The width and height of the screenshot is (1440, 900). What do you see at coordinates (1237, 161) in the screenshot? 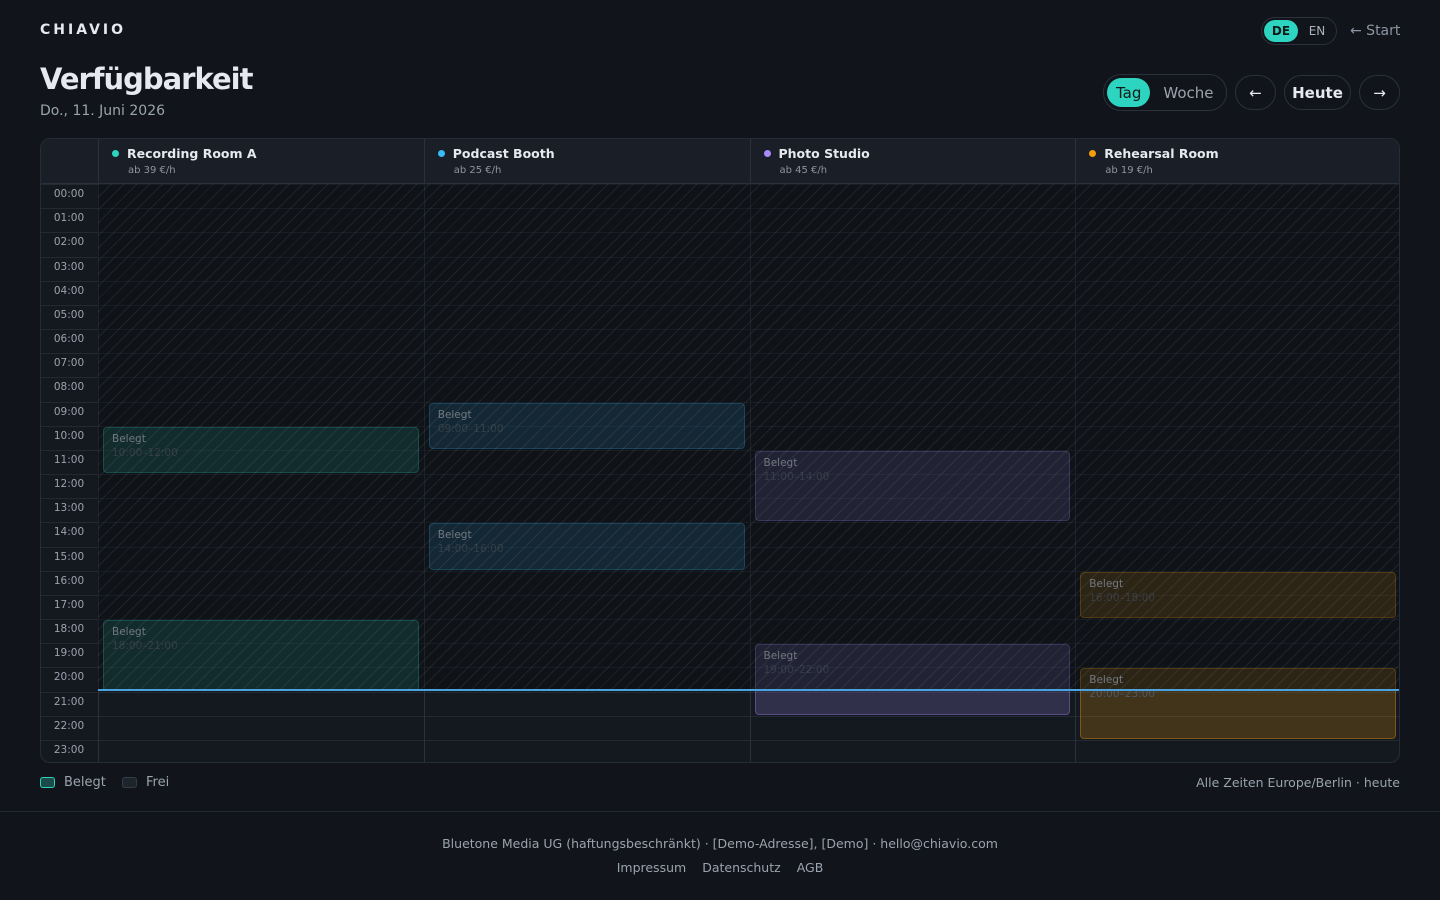
I see `room-header: Rehearsal Room ab 19 €/h` at bounding box center [1237, 161].